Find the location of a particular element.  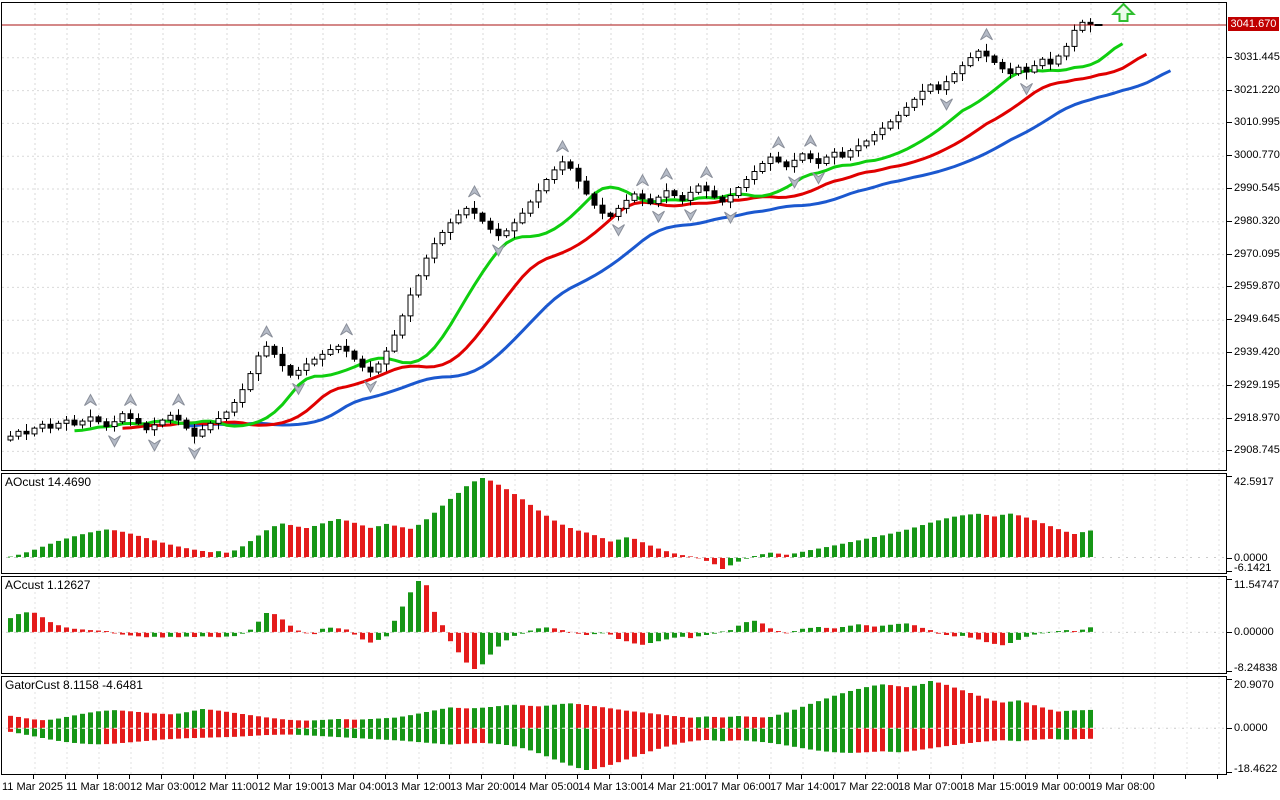

ao-indicator-canvas is located at coordinates (614, 523).